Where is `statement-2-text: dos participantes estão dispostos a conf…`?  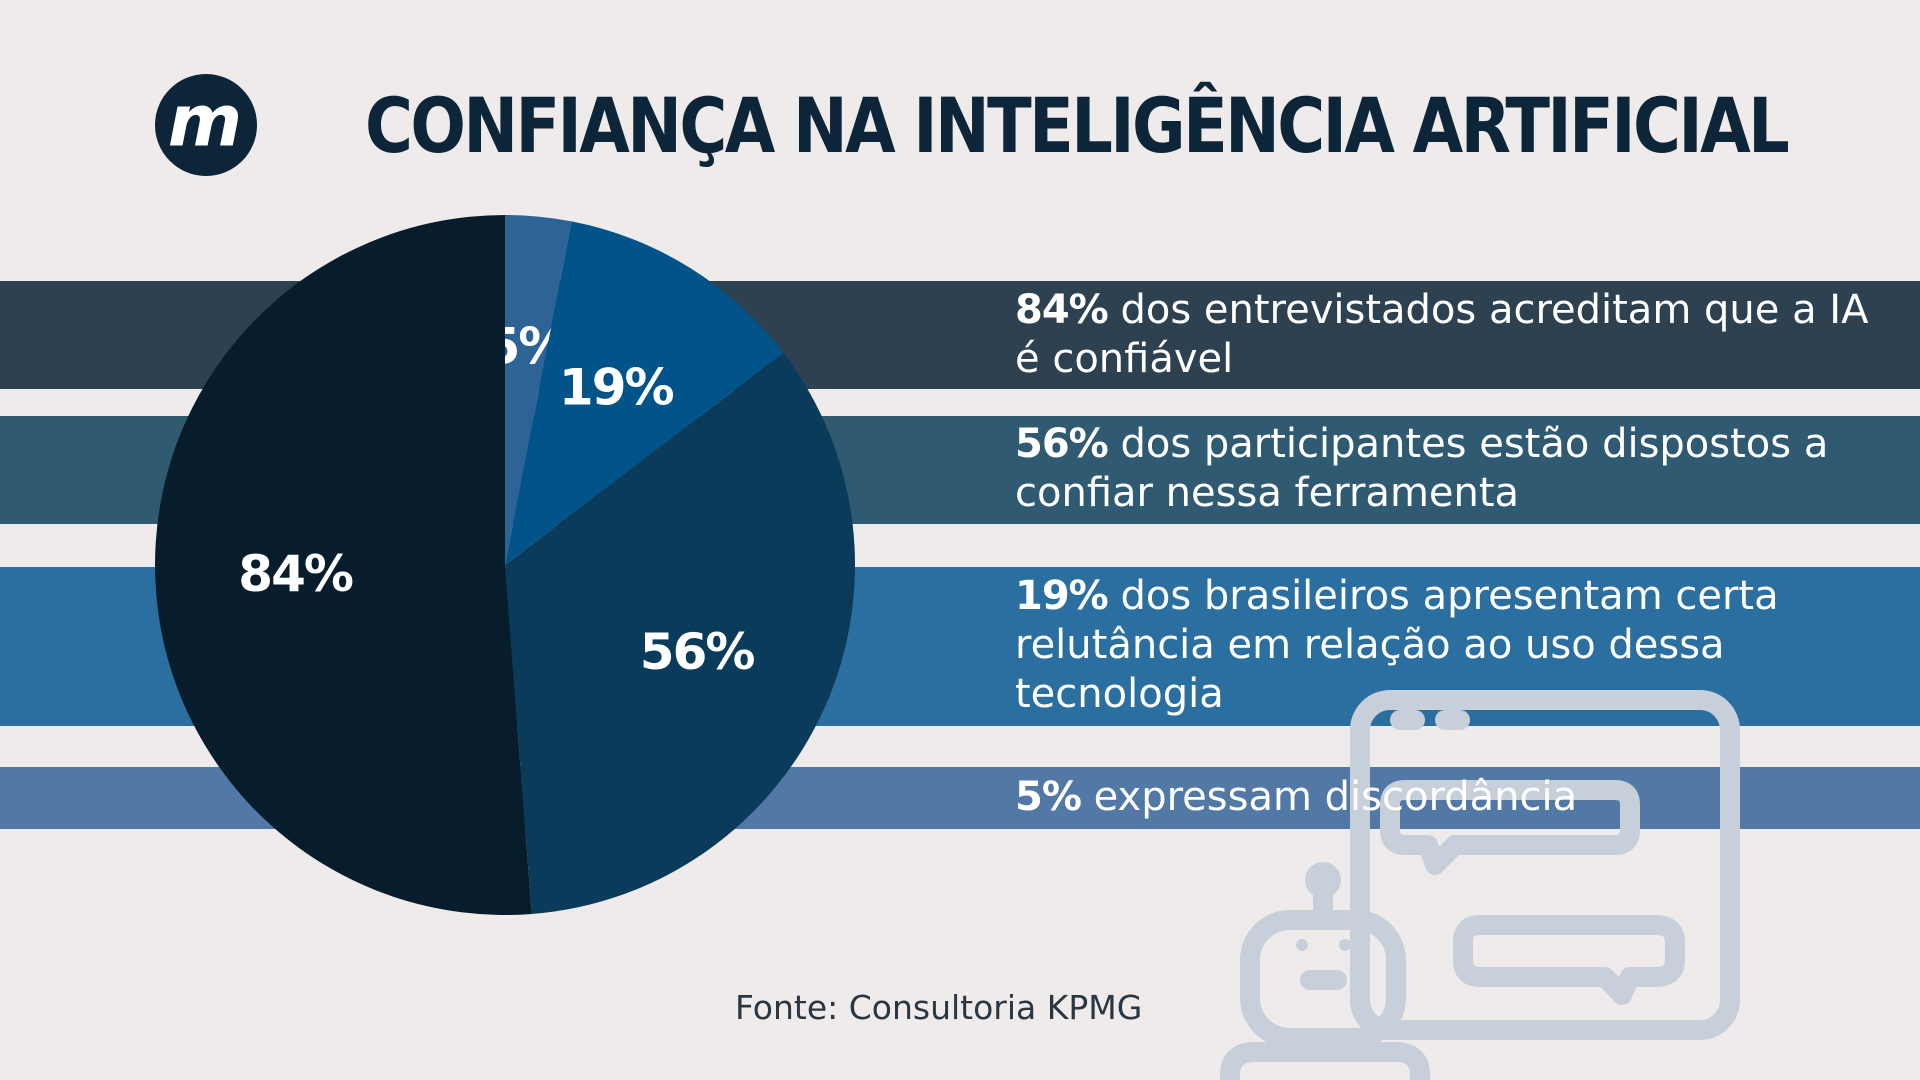
statement-2-text: dos participantes estão dispostos a conf… is located at coordinates (1422, 468).